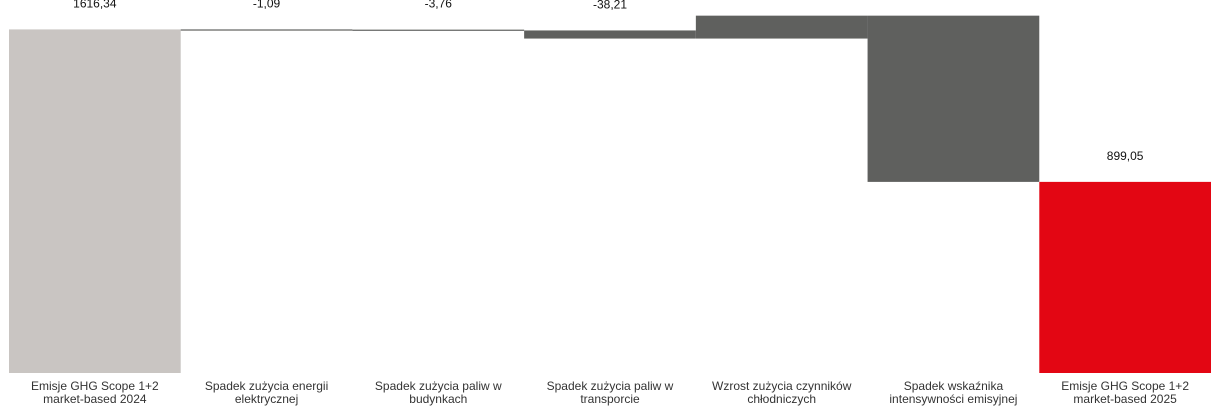  Describe the element at coordinates (95, 5) in the screenshot. I see `data-label-1: 1616,34` at that location.